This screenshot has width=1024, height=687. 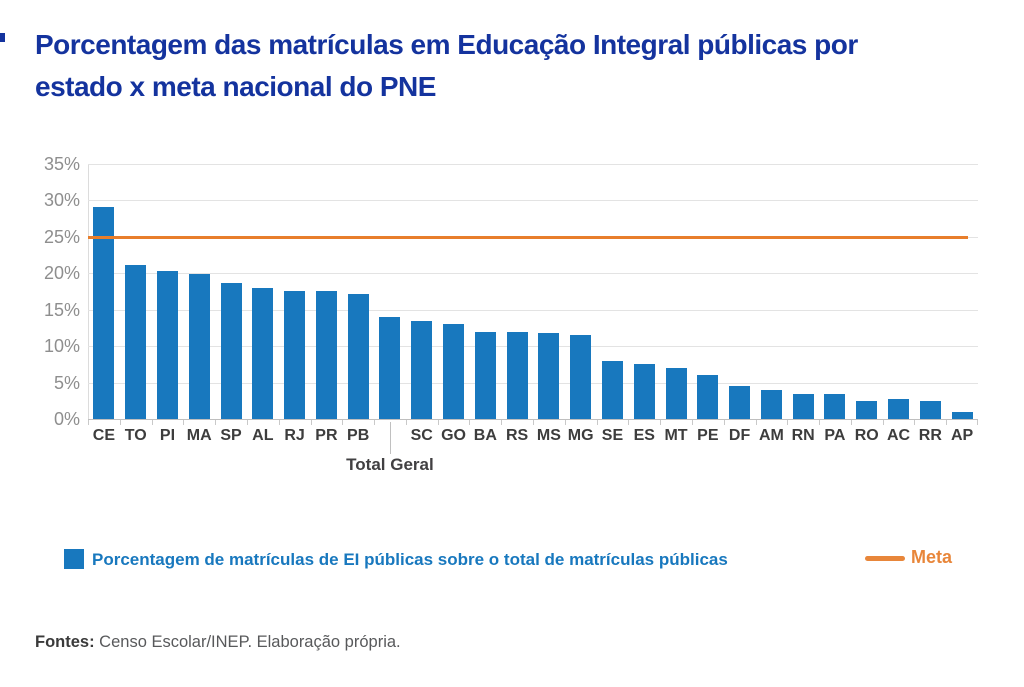 What do you see at coordinates (867, 409) in the screenshot?
I see `bar-RO` at bounding box center [867, 409].